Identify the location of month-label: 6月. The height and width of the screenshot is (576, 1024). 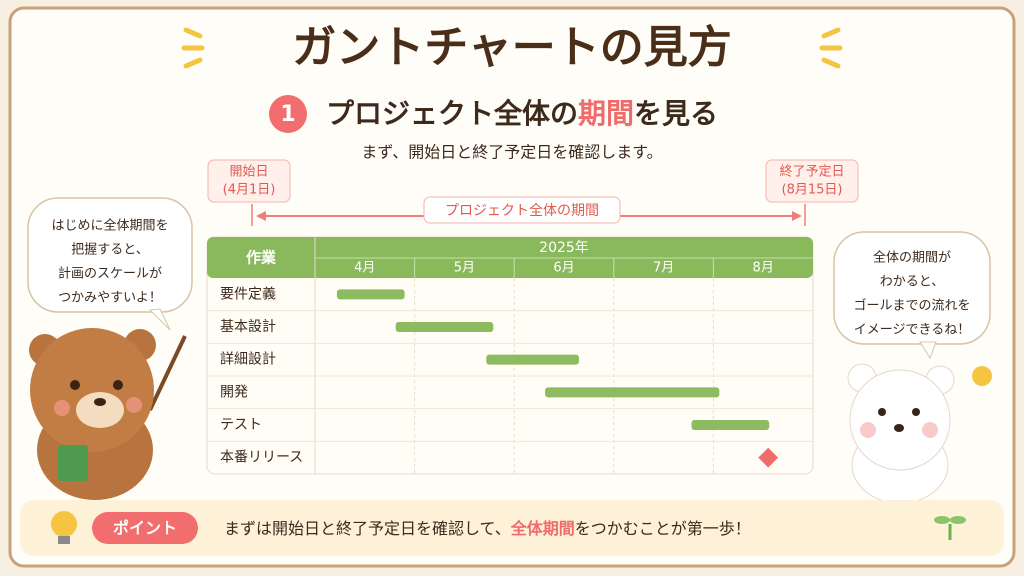
(563, 268).